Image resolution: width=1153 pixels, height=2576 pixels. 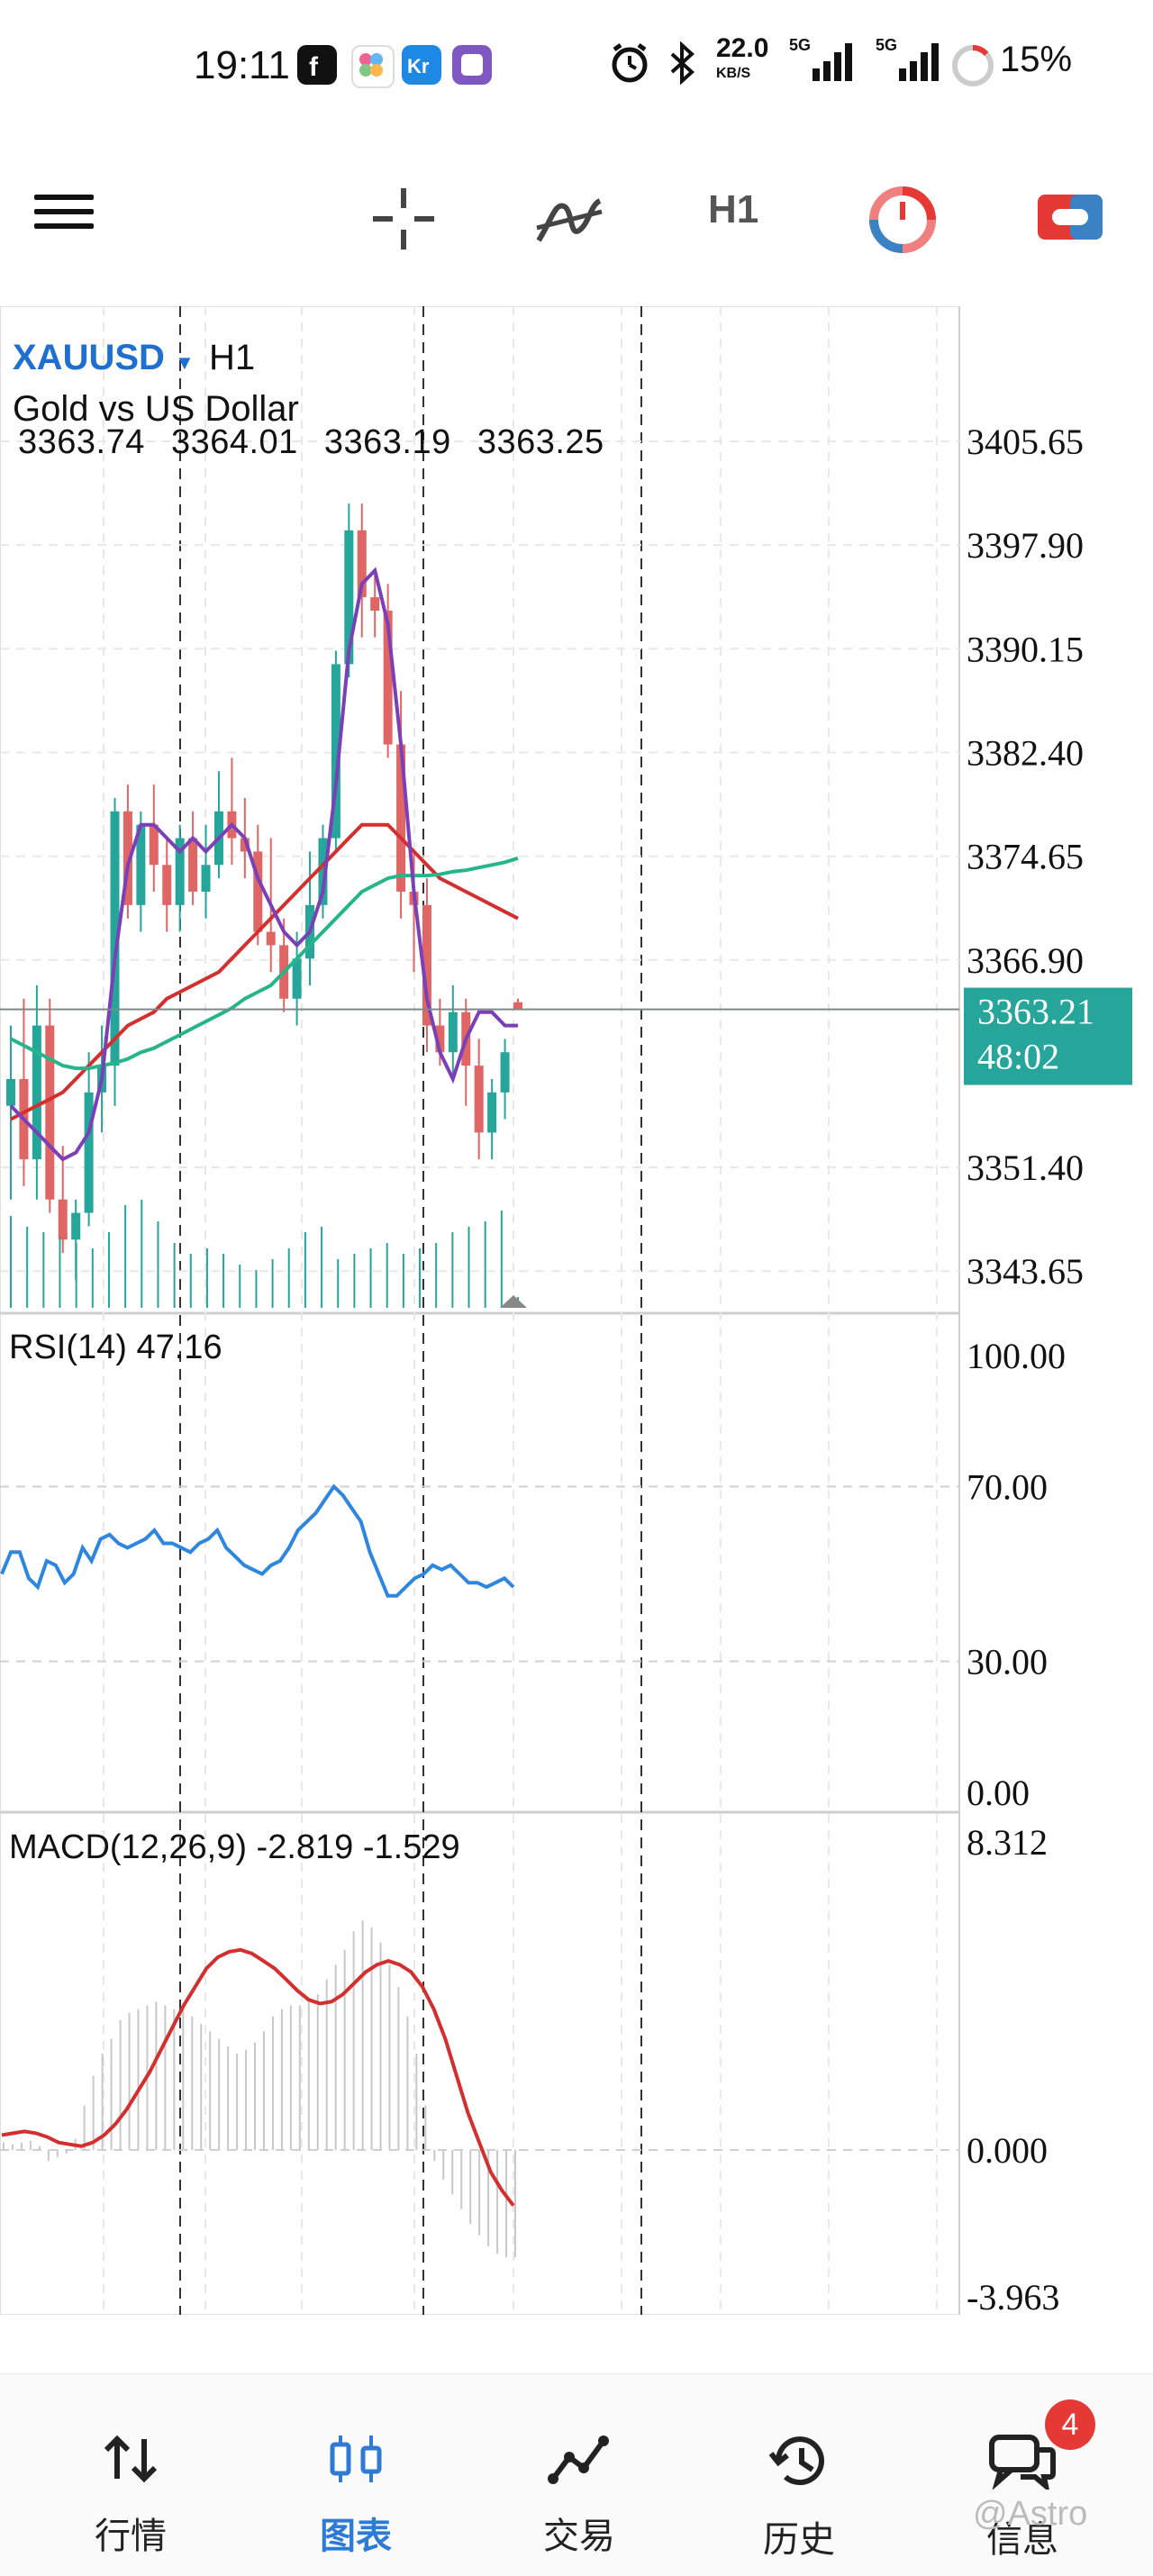 What do you see at coordinates (825, 63) in the screenshot?
I see `signal-icon-1: 5G` at bounding box center [825, 63].